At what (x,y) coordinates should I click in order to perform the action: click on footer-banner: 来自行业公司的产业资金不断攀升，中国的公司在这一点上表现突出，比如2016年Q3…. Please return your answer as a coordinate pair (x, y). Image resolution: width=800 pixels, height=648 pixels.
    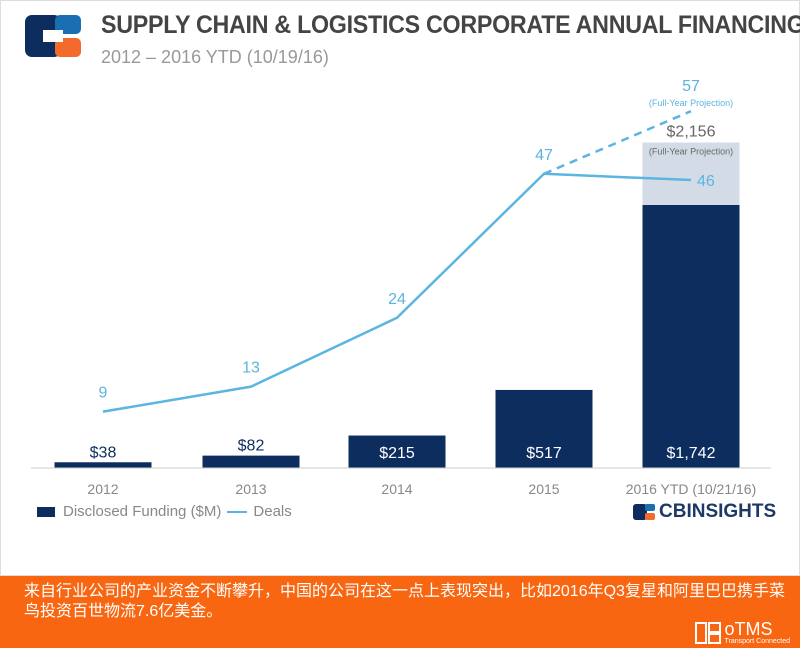
    Looking at the image, I should click on (400, 612).